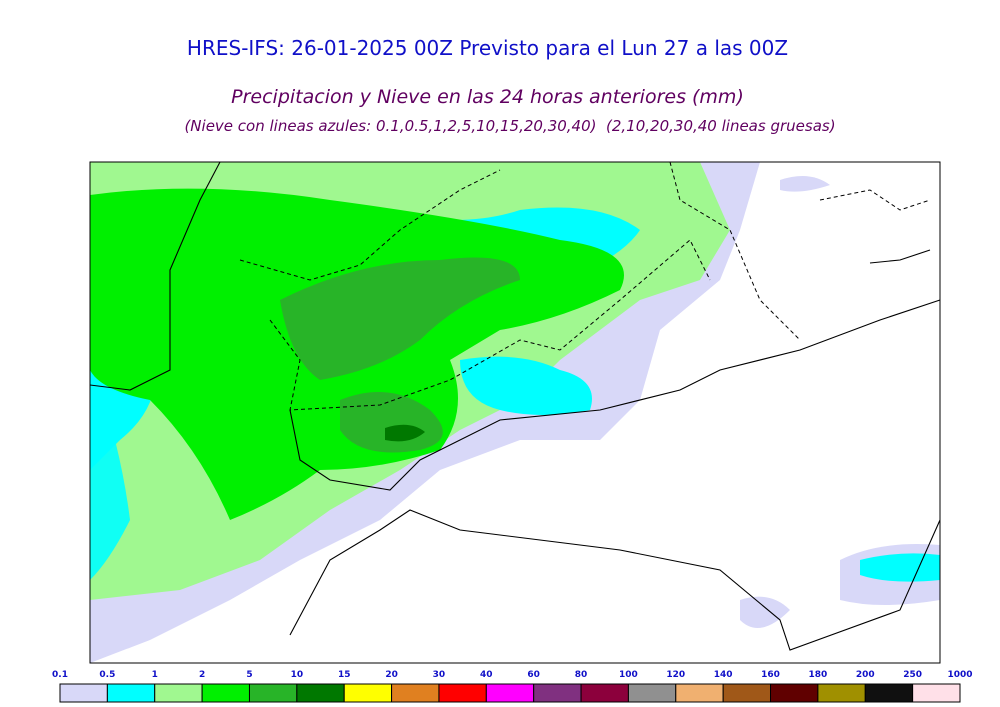 The width and height of the screenshot is (1000, 707). I want to click on legend-level: 0.1, so click(60, 675).